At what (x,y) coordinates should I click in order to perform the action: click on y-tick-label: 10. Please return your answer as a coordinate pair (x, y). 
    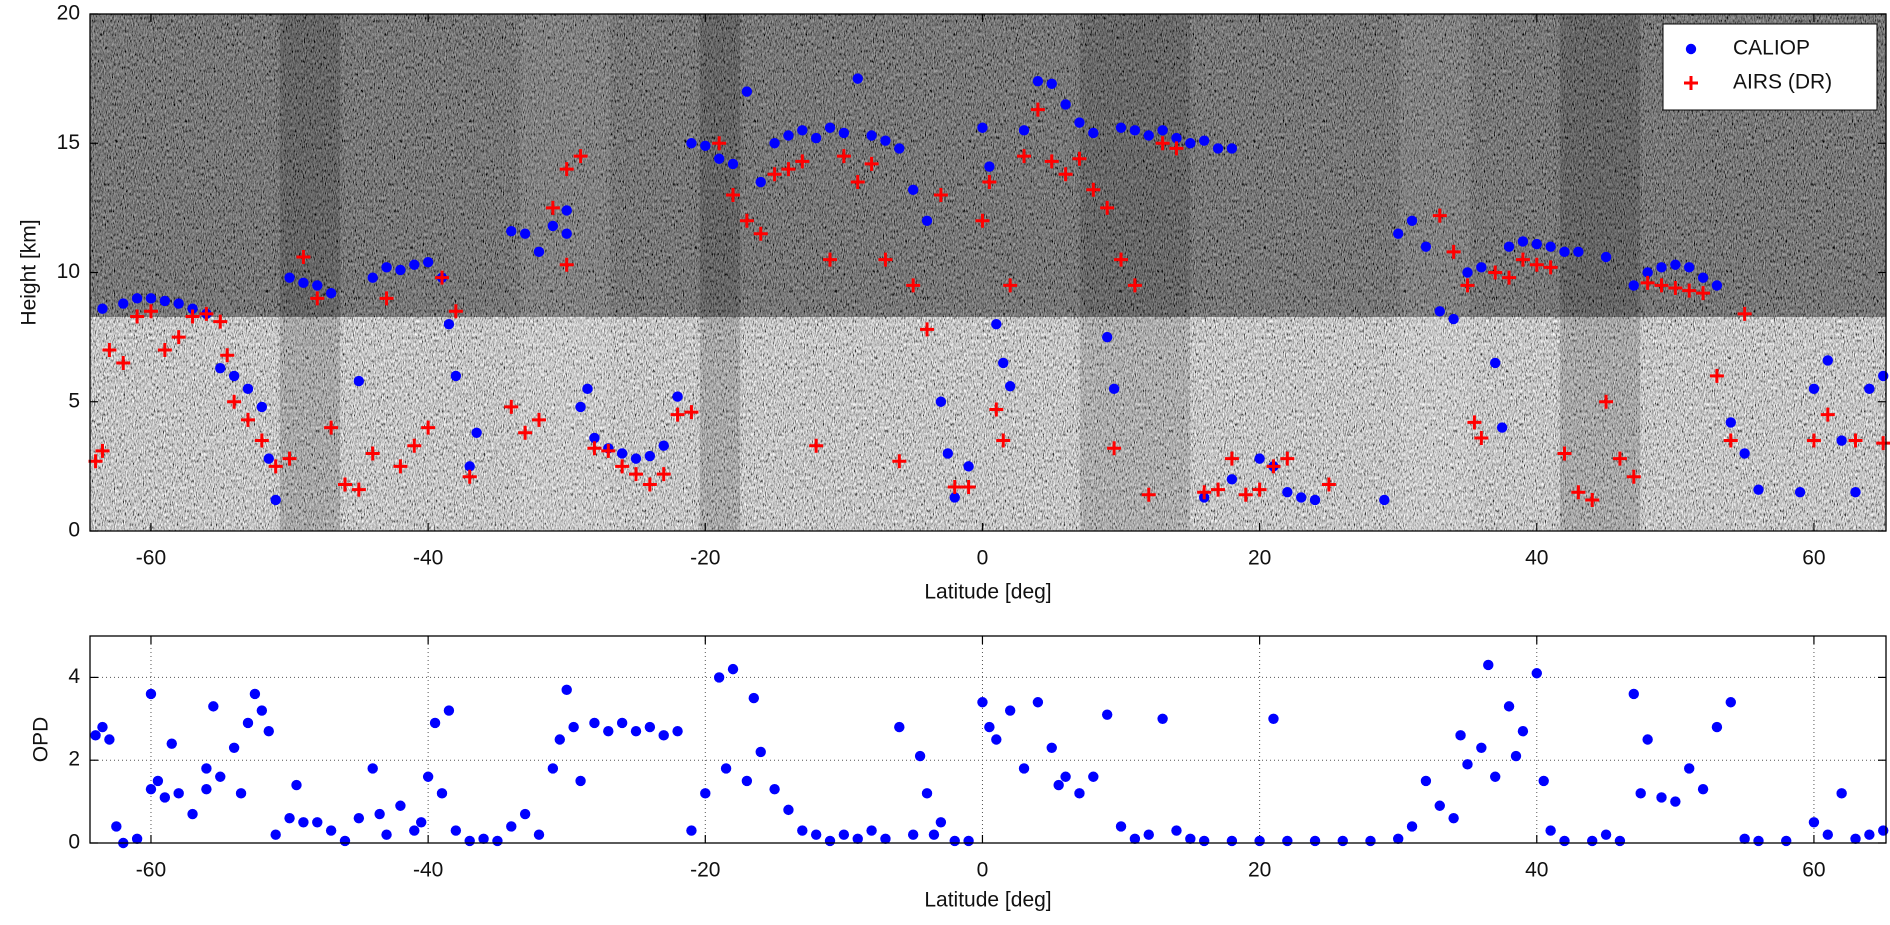
    Looking at the image, I should click on (68, 271).